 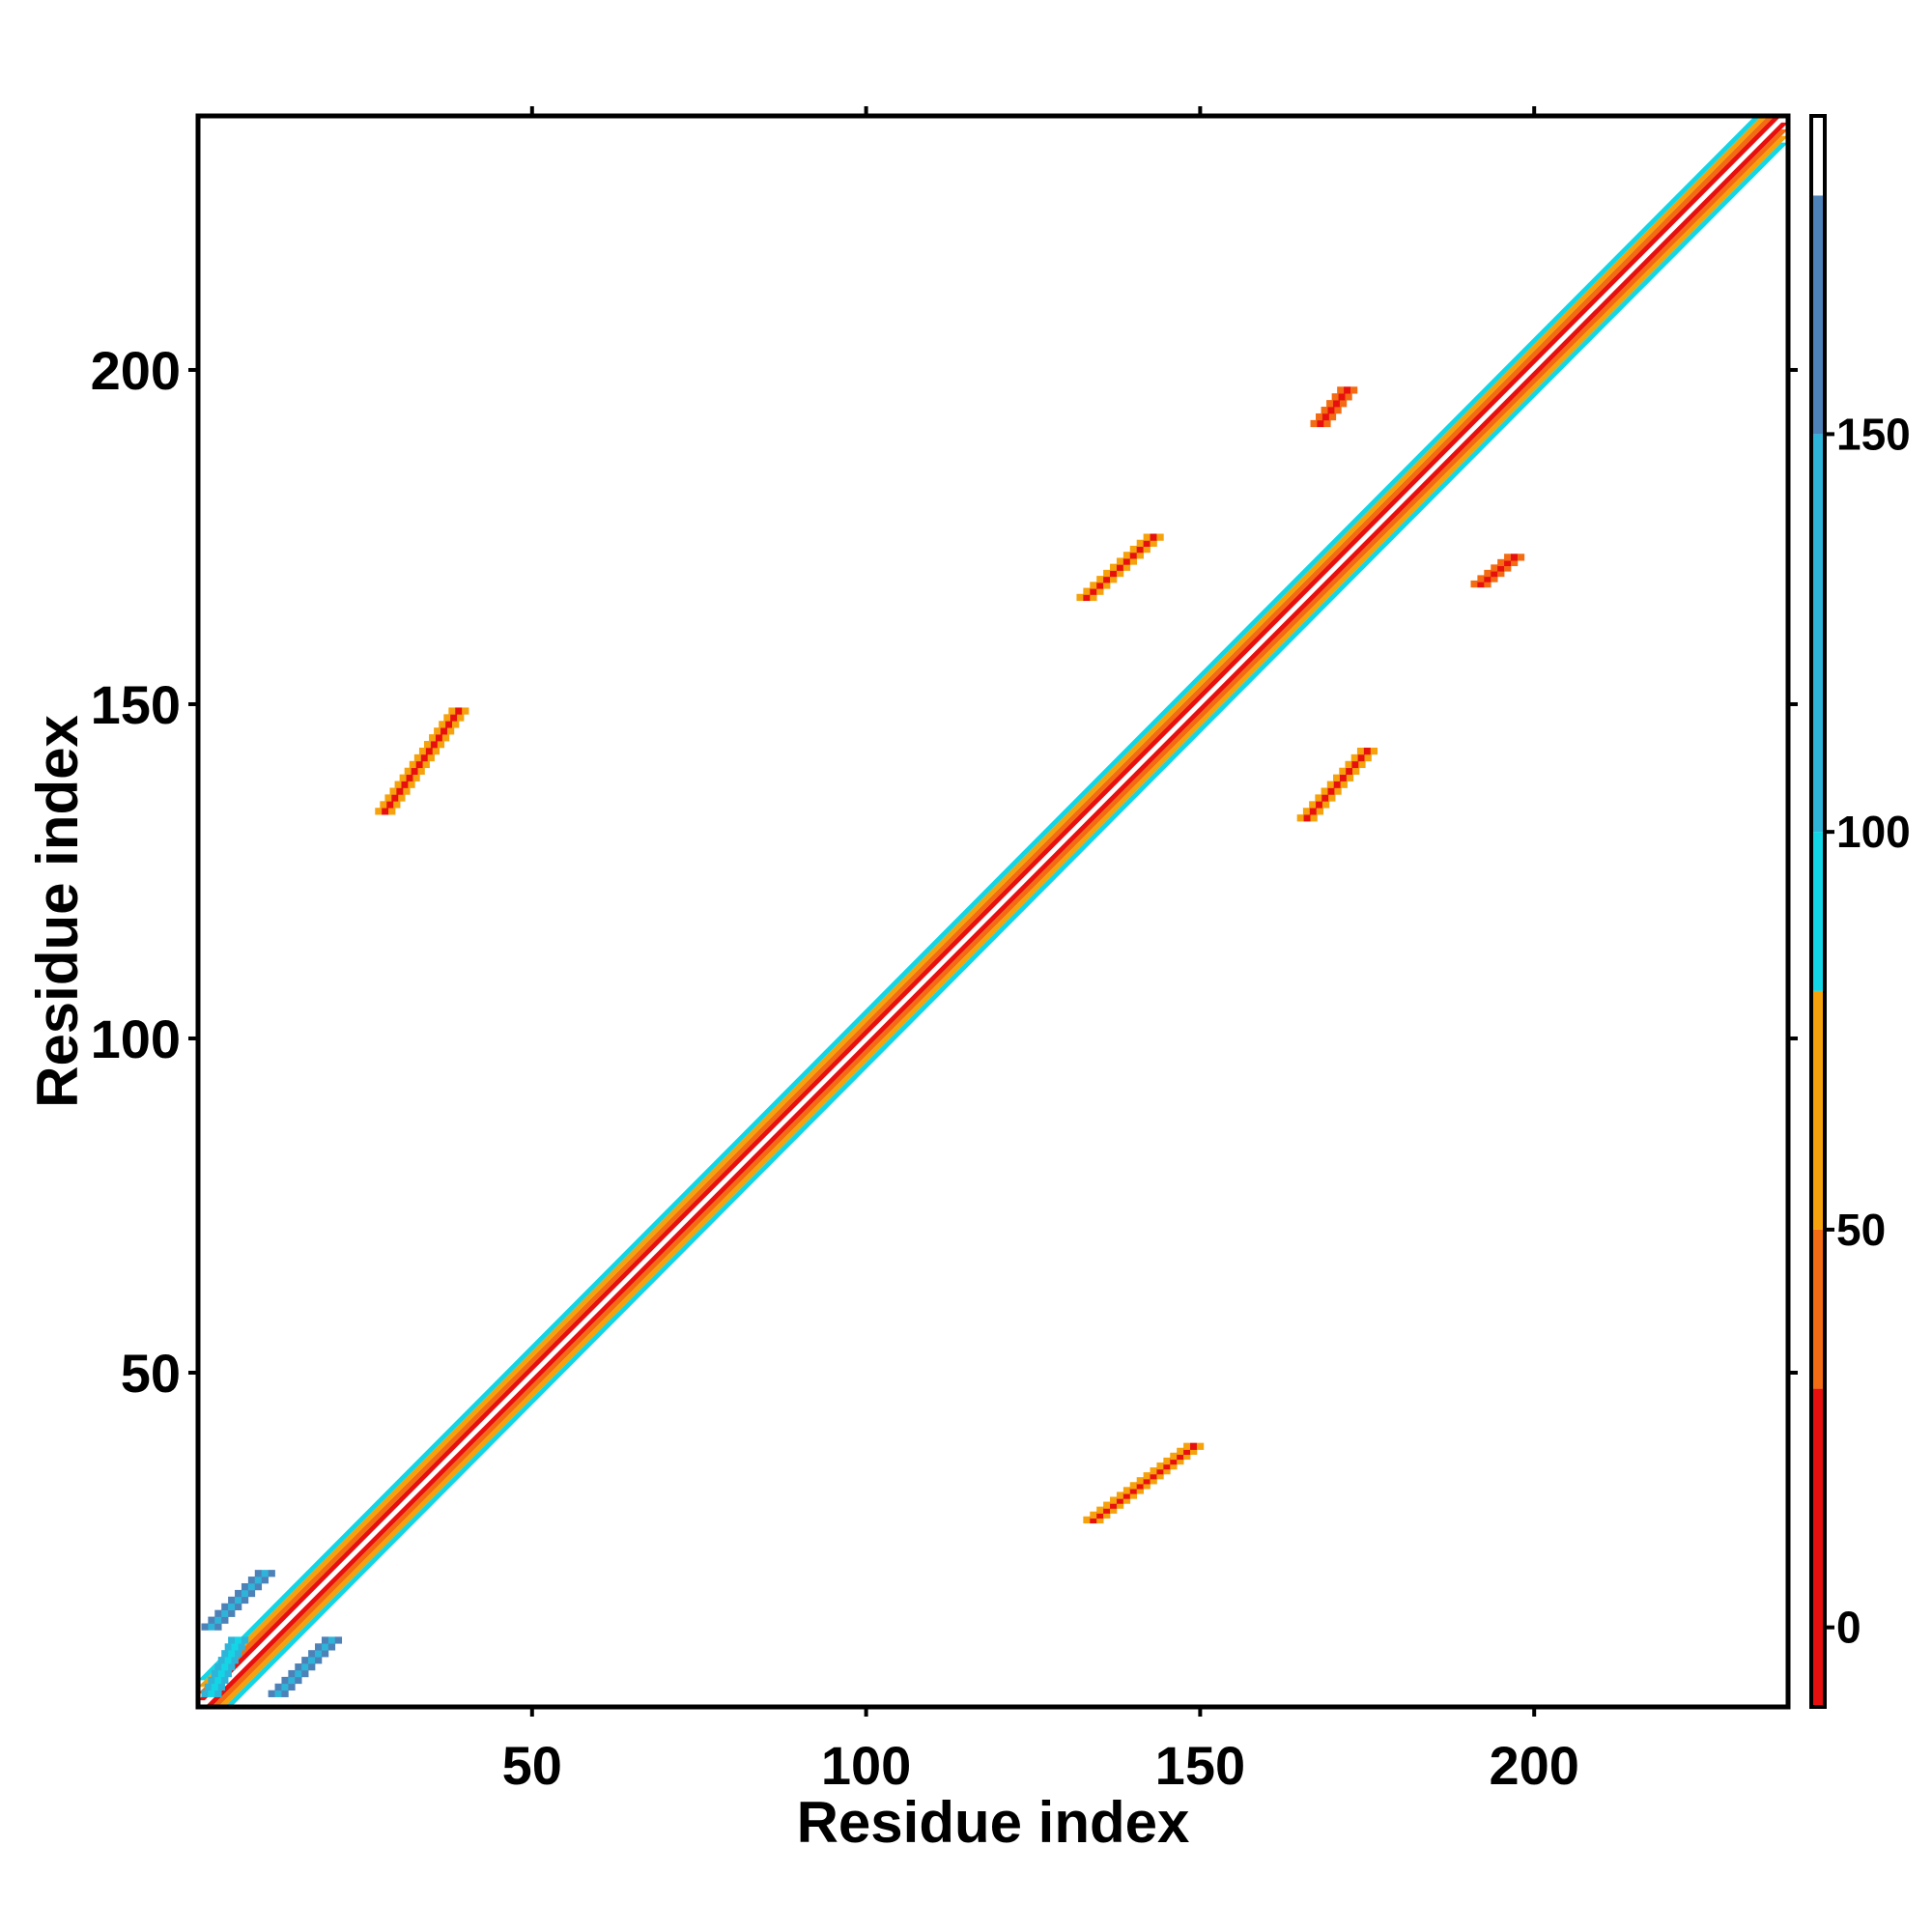 I want to click on colorbar-tick-label: 50, so click(x=1861, y=1230).